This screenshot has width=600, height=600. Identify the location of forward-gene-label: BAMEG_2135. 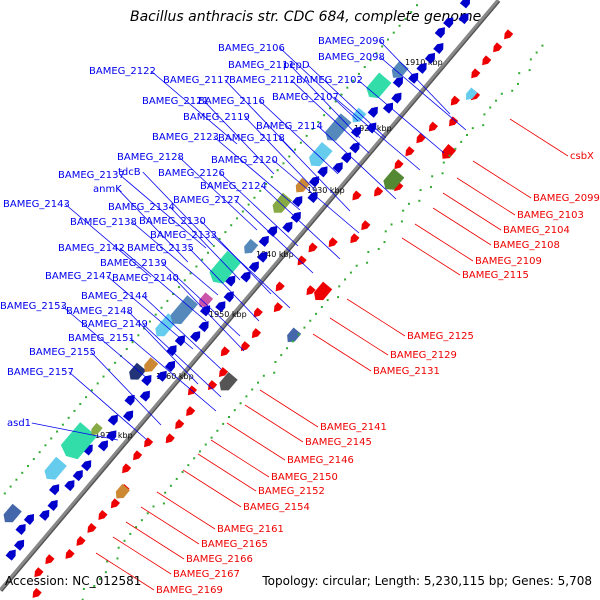
(160, 248).